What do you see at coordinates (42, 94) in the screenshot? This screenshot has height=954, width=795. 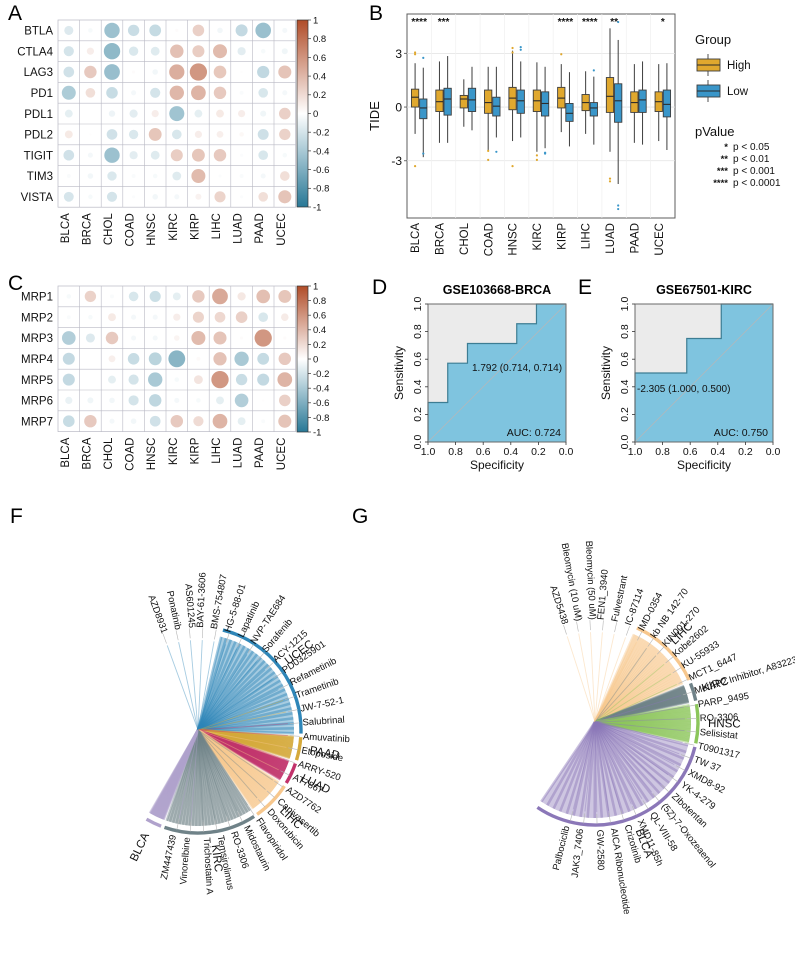 I see `matrix-row-label: PD1` at bounding box center [42, 94].